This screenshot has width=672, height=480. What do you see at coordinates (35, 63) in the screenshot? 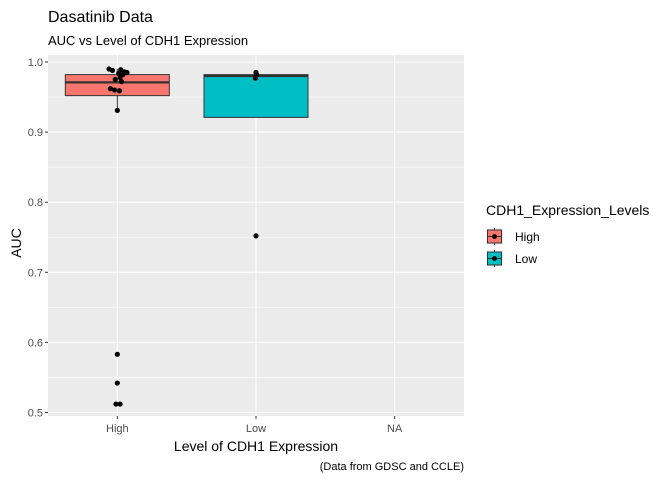
I see `y-tick-label: 1.0` at bounding box center [35, 63].